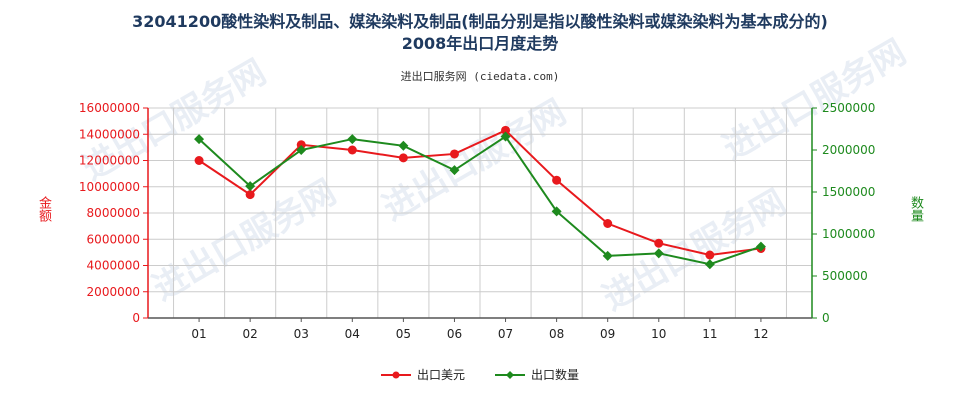  What do you see at coordinates (113, 266) in the screenshot?
I see `y-tick-label-left: 4000000` at bounding box center [113, 266].